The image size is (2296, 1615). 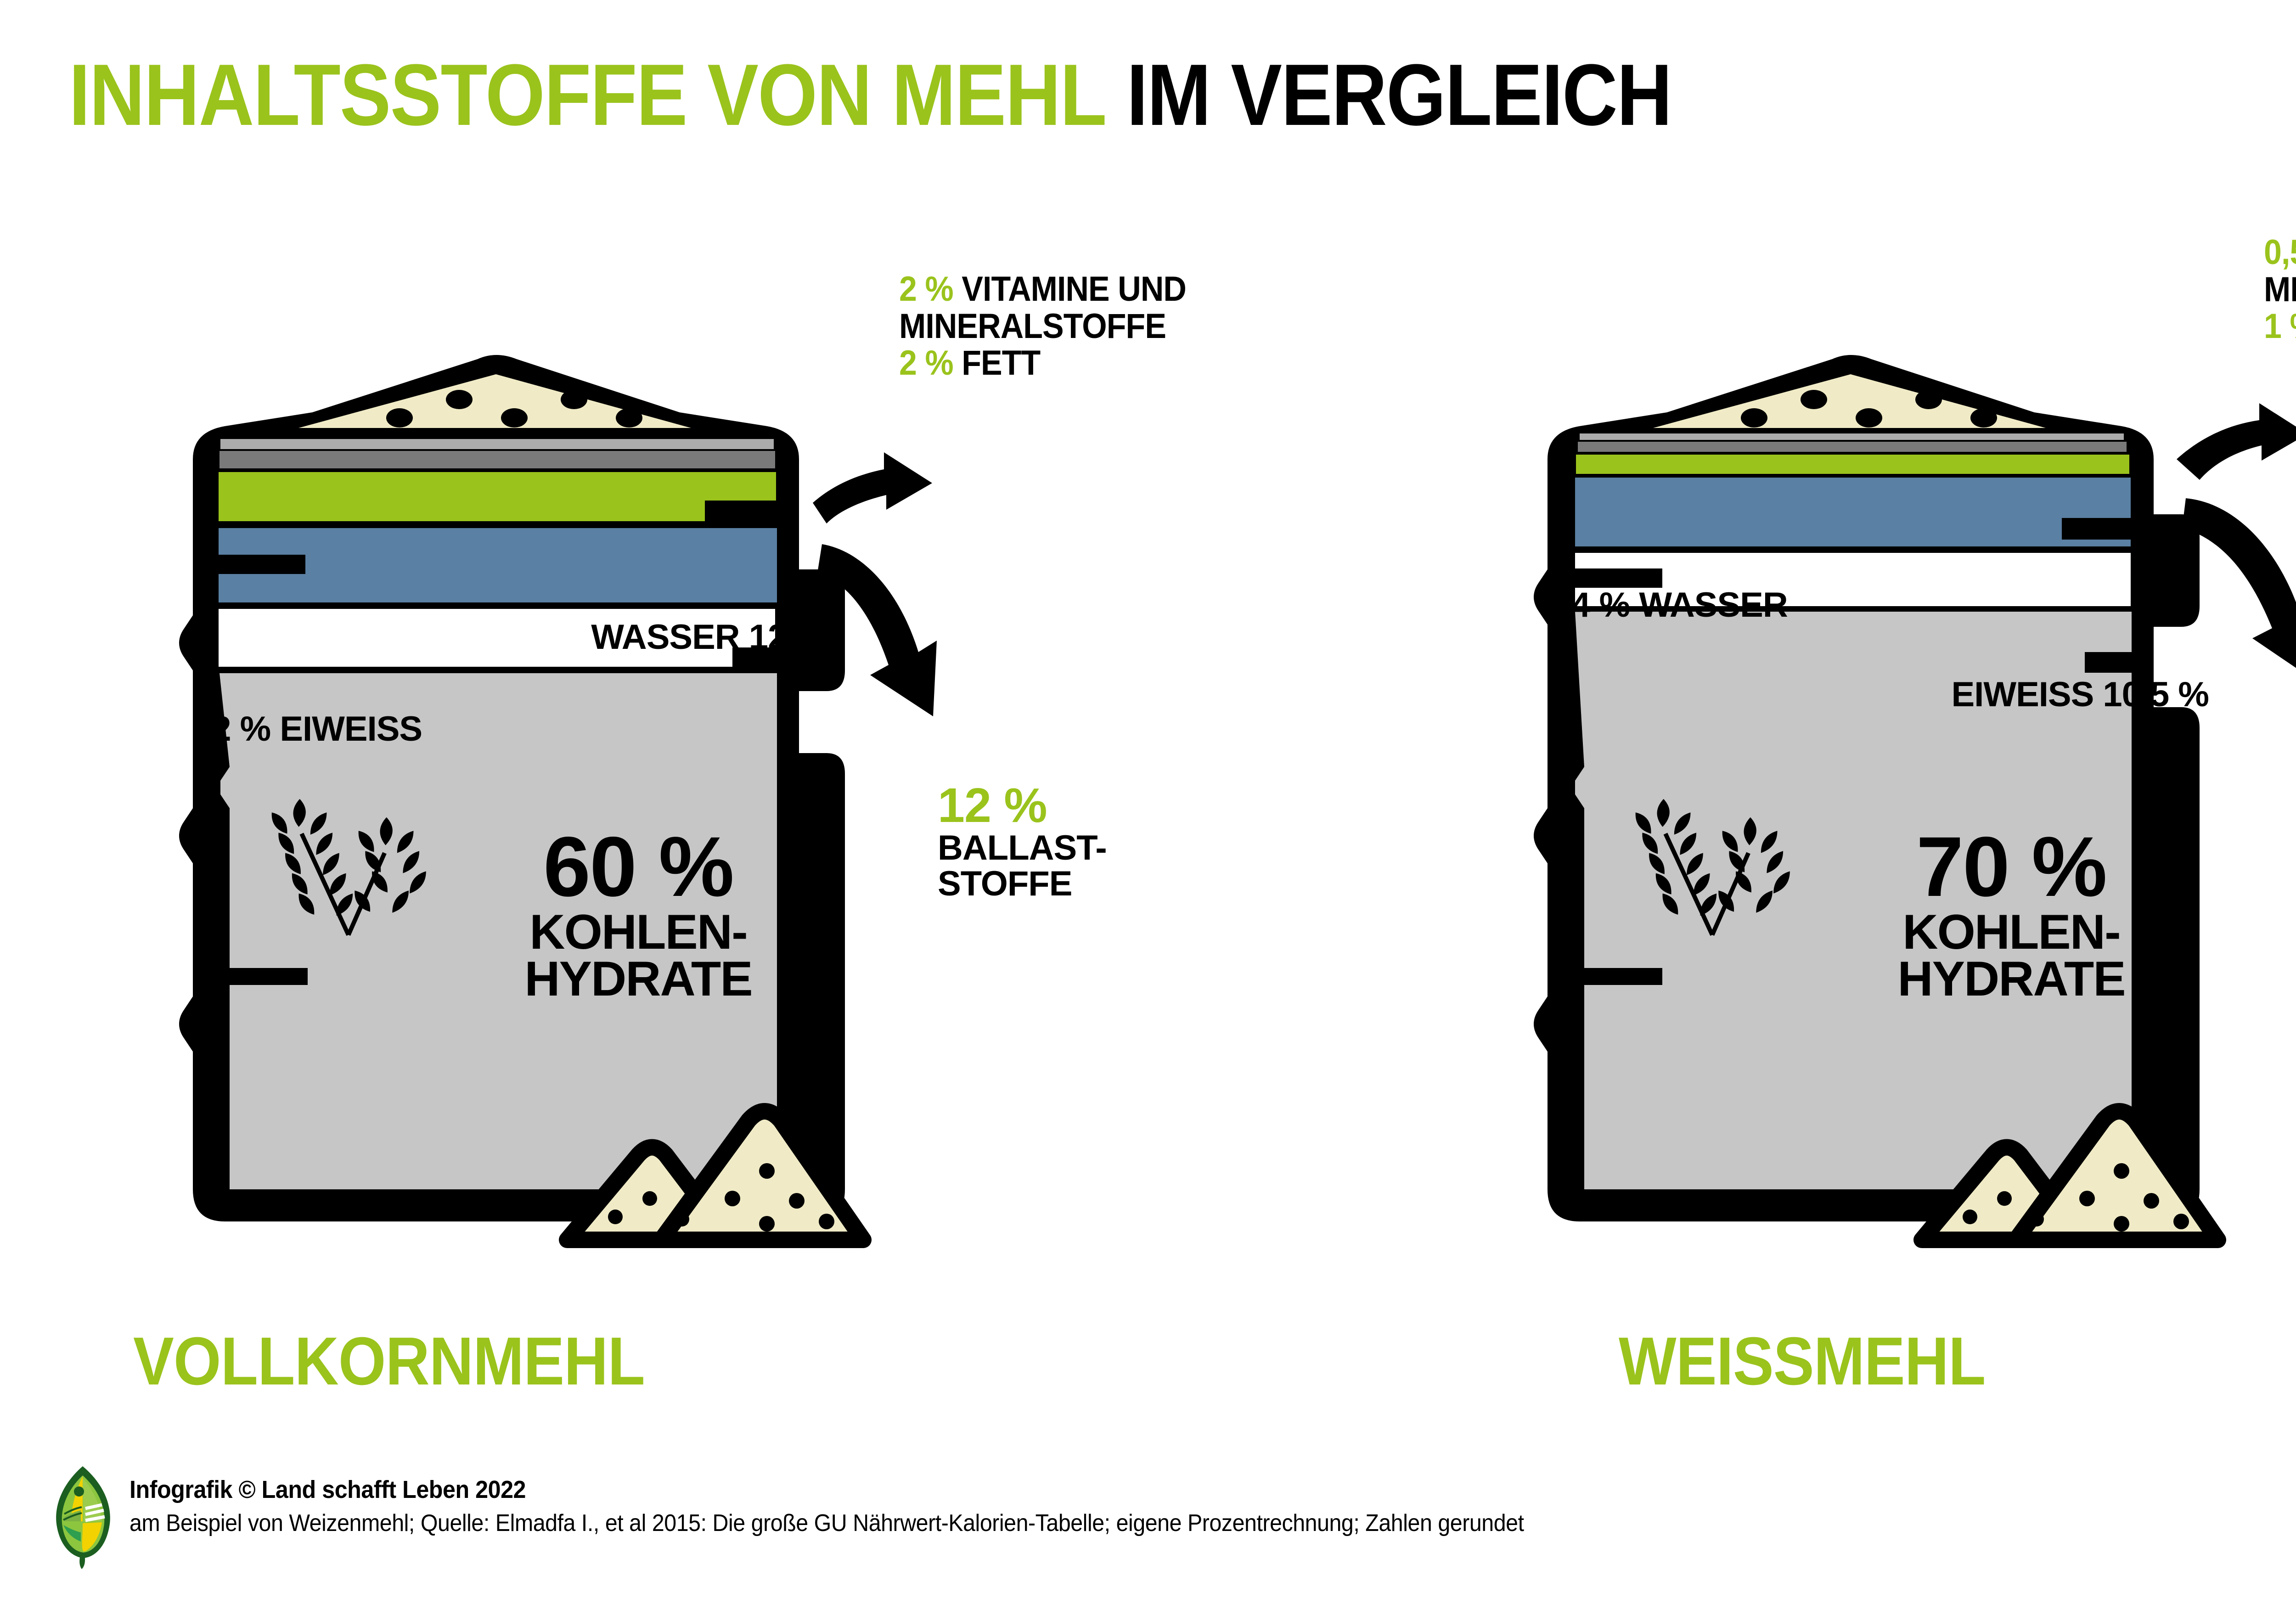 I want to click on page-title-green: INHALTSSTOFFE VON MEHL, so click(x=588, y=95).